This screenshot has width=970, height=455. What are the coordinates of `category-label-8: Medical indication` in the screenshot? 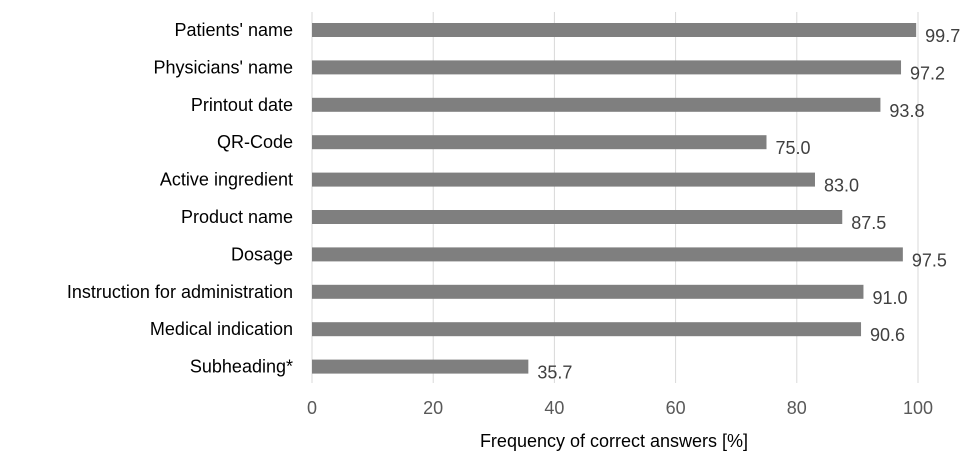 It's located at (221, 329).